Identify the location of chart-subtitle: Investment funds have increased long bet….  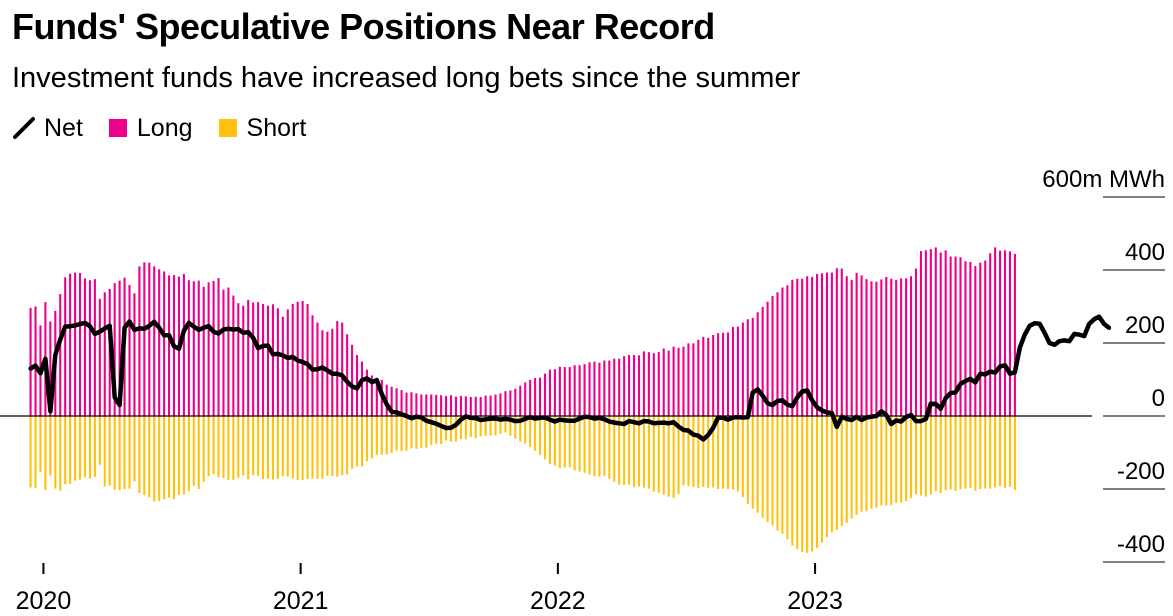
(406, 78).